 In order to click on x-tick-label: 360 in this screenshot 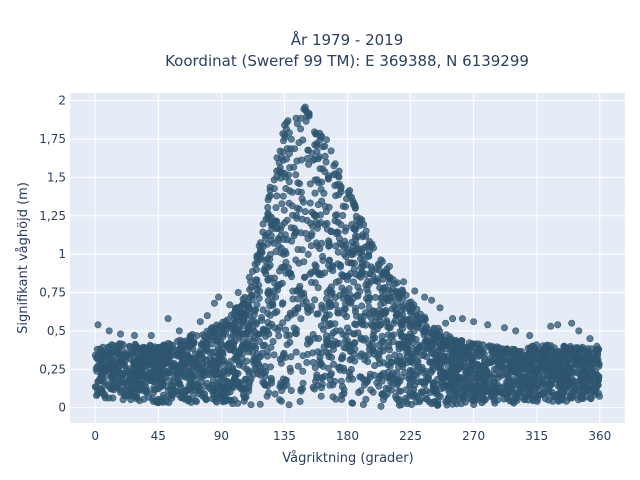, I will do `click(599, 436)`.